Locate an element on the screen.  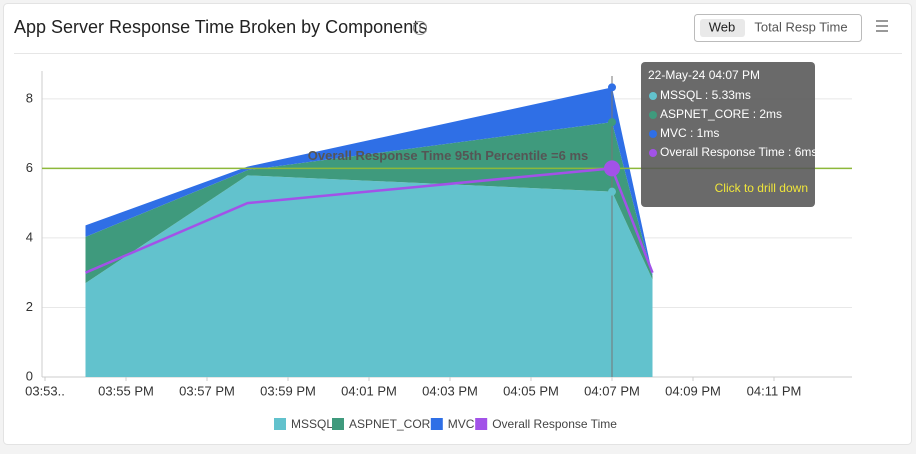
toggle-option: Total Resp Time is located at coordinates (800, 26).